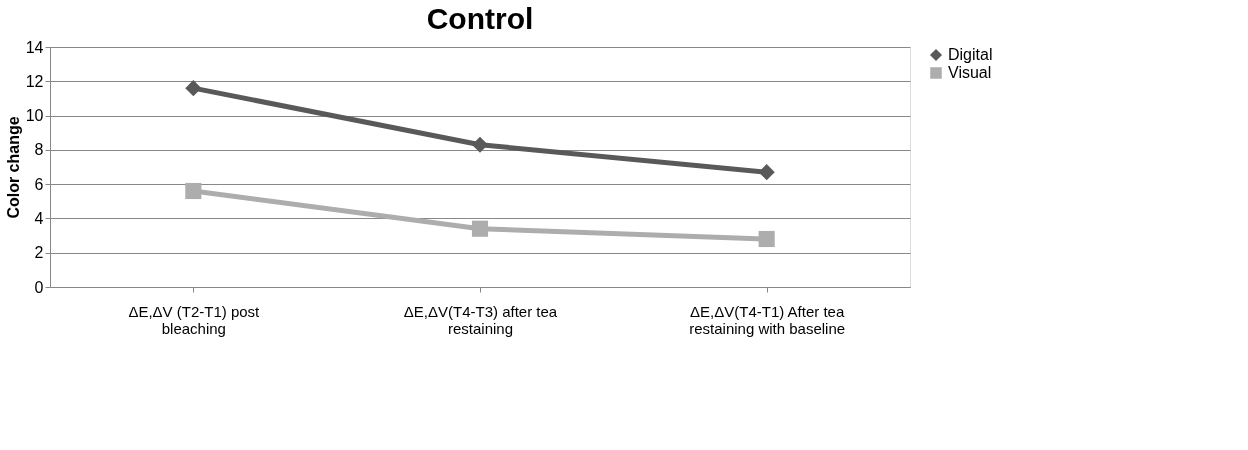  I want to click on y-tick-label: 10, so click(34, 116).